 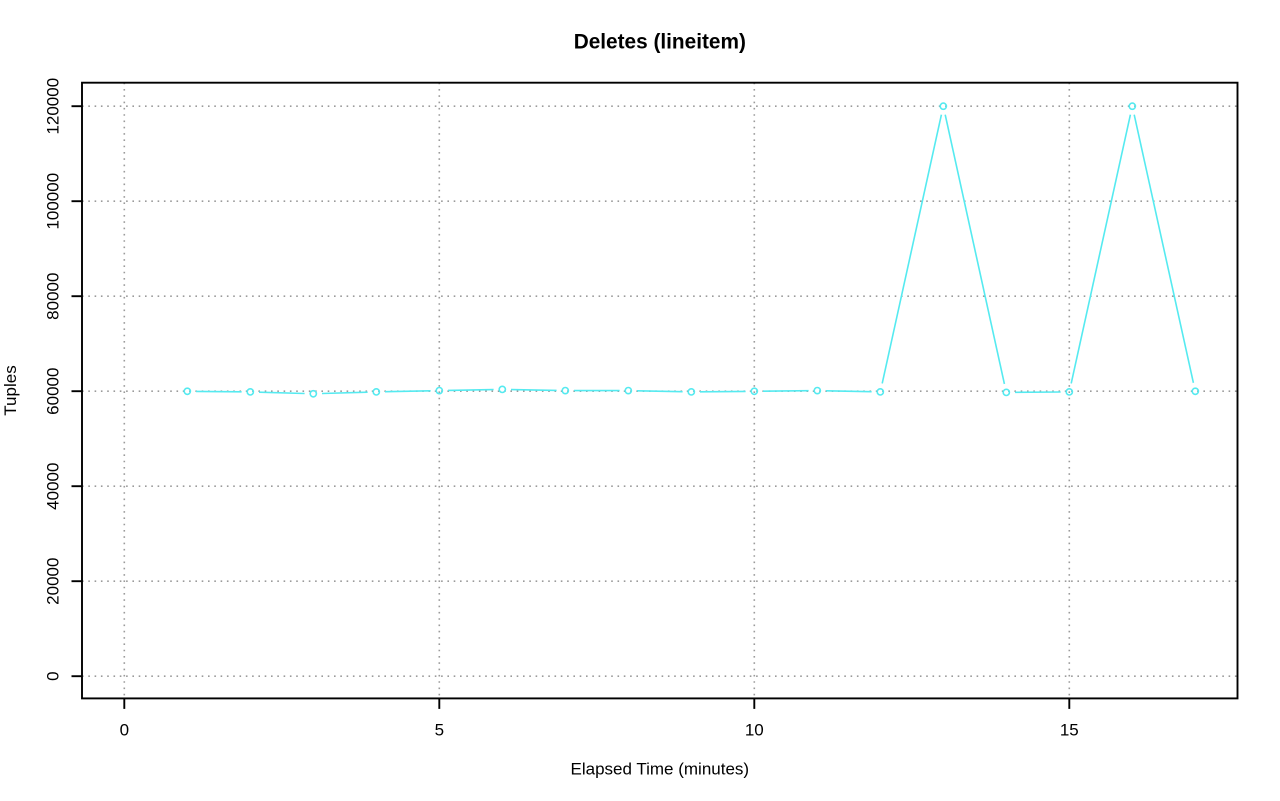 What do you see at coordinates (439, 730) in the screenshot?
I see `svg-text: 5` at bounding box center [439, 730].